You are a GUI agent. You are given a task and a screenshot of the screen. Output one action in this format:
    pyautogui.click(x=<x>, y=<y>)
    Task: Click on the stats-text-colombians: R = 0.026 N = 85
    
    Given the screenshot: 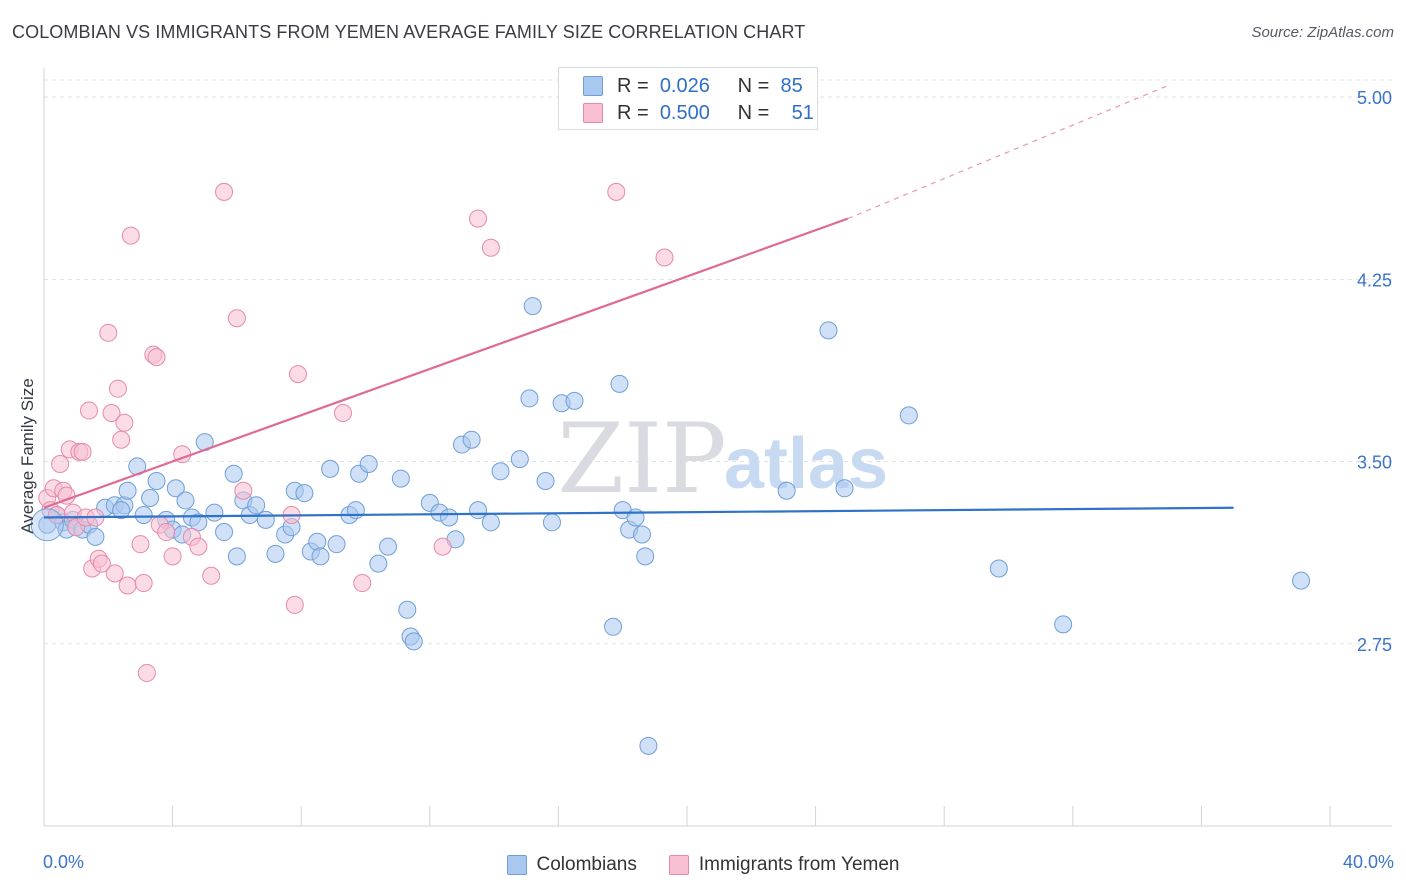 What is the action you would take?
    pyautogui.click(x=710, y=86)
    